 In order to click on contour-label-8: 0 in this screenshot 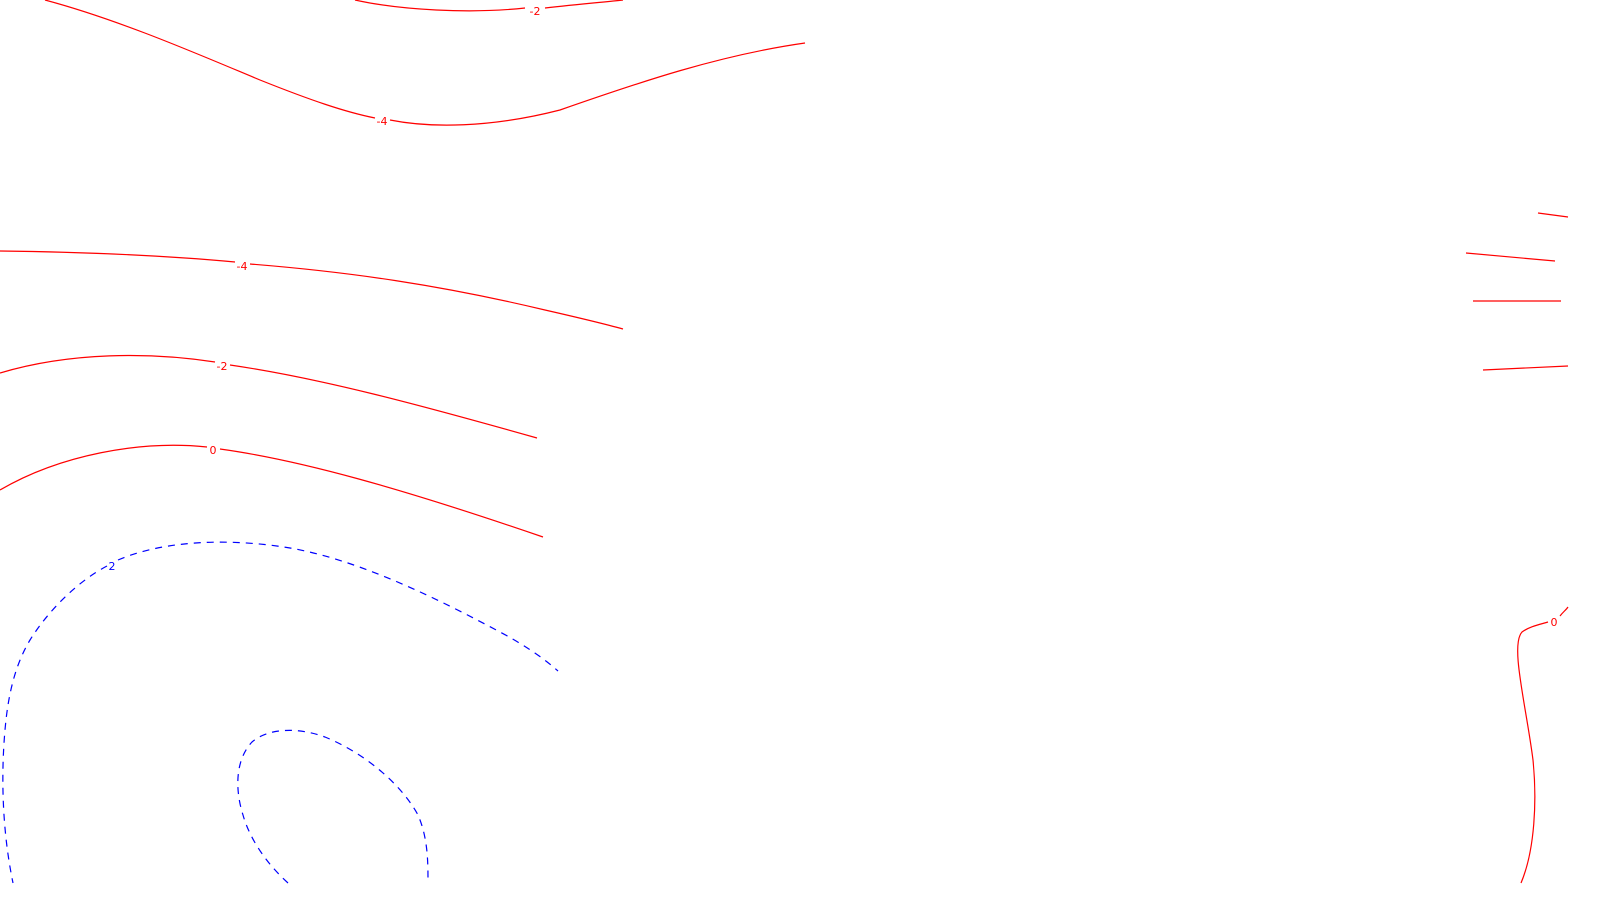, I will do `click(1554, 622)`.